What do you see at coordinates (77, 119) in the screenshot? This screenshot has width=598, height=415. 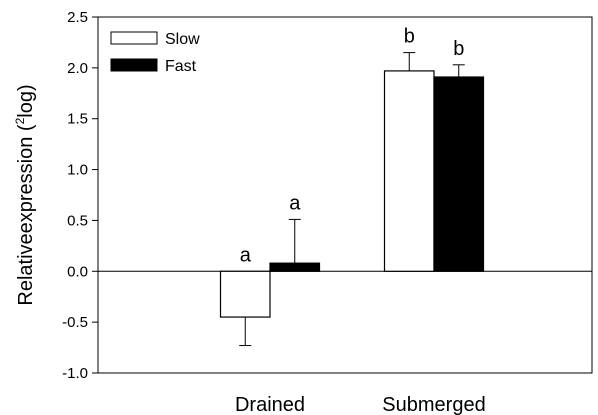 I see `y-tick-label: 1.5` at bounding box center [77, 119].